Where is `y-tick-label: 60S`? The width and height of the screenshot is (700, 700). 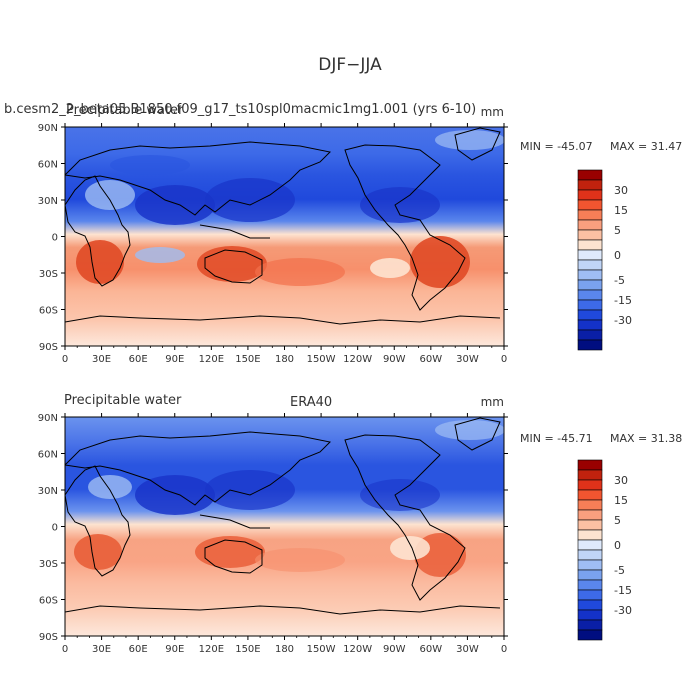
y-tick-label: 60S is located at coordinates (48, 311).